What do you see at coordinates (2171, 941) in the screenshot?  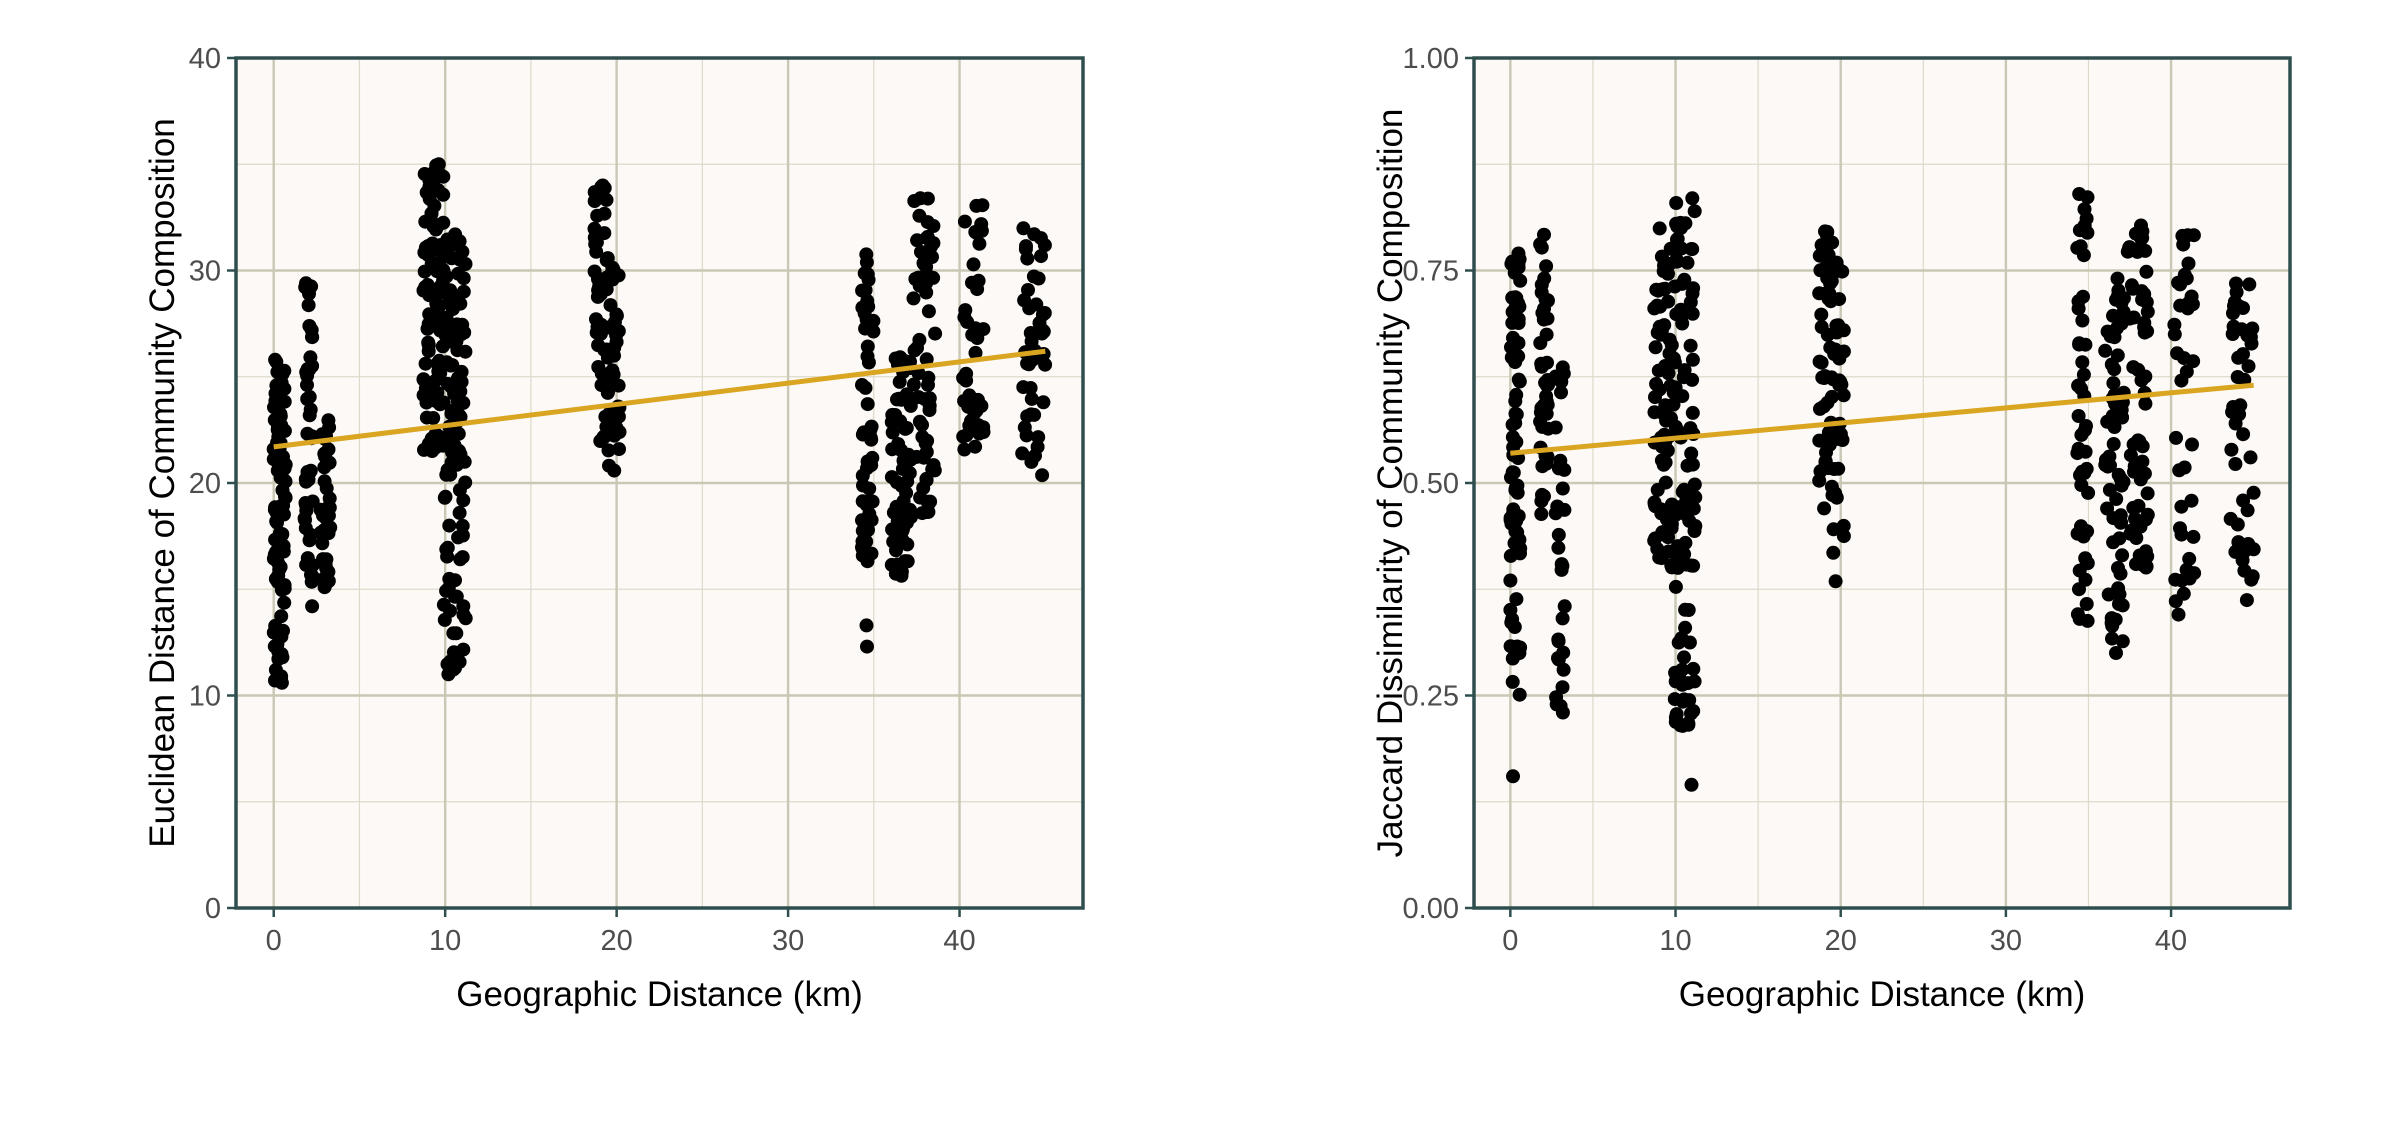 I see `x-tick-label: 40` at bounding box center [2171, 941].